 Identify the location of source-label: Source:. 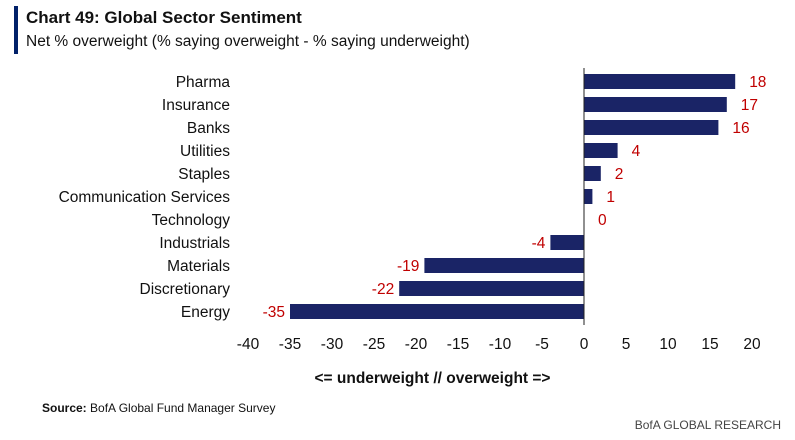
(64, 408).